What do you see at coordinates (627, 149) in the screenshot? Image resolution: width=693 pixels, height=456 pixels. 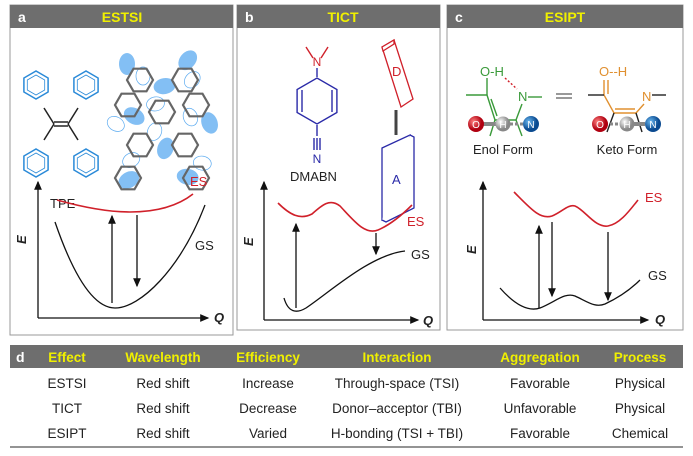 I see `keto-label: Keto Form` at bounding box center [627, 149].